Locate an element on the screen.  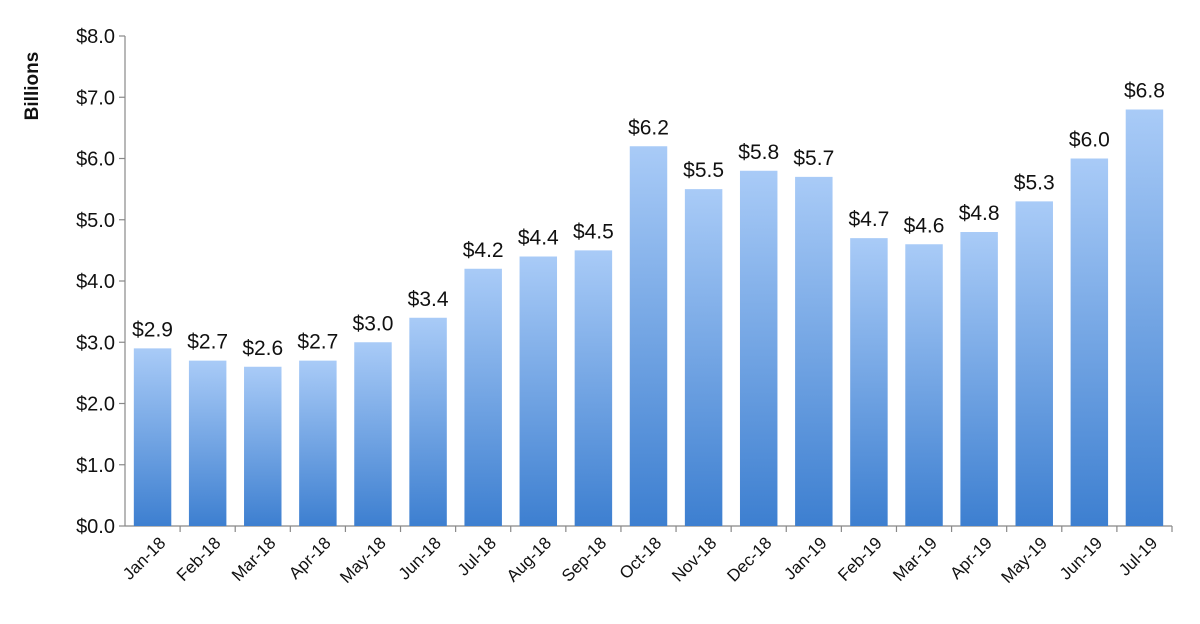
y-tick-label: $1.0 is located at coordinates (95, 466).